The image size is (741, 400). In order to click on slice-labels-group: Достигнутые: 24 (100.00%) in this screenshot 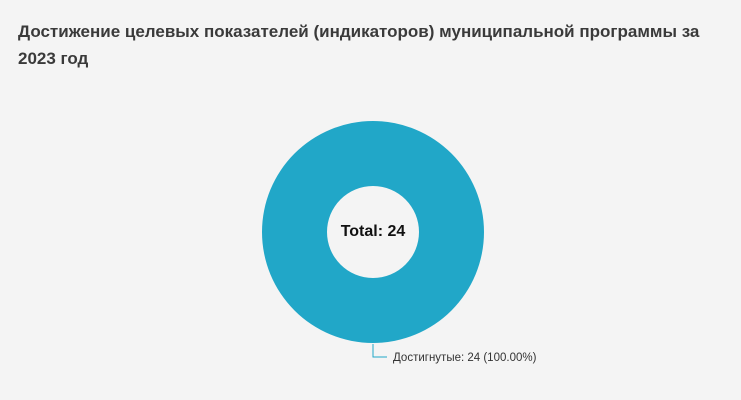, I will do `click(454, 354)`.